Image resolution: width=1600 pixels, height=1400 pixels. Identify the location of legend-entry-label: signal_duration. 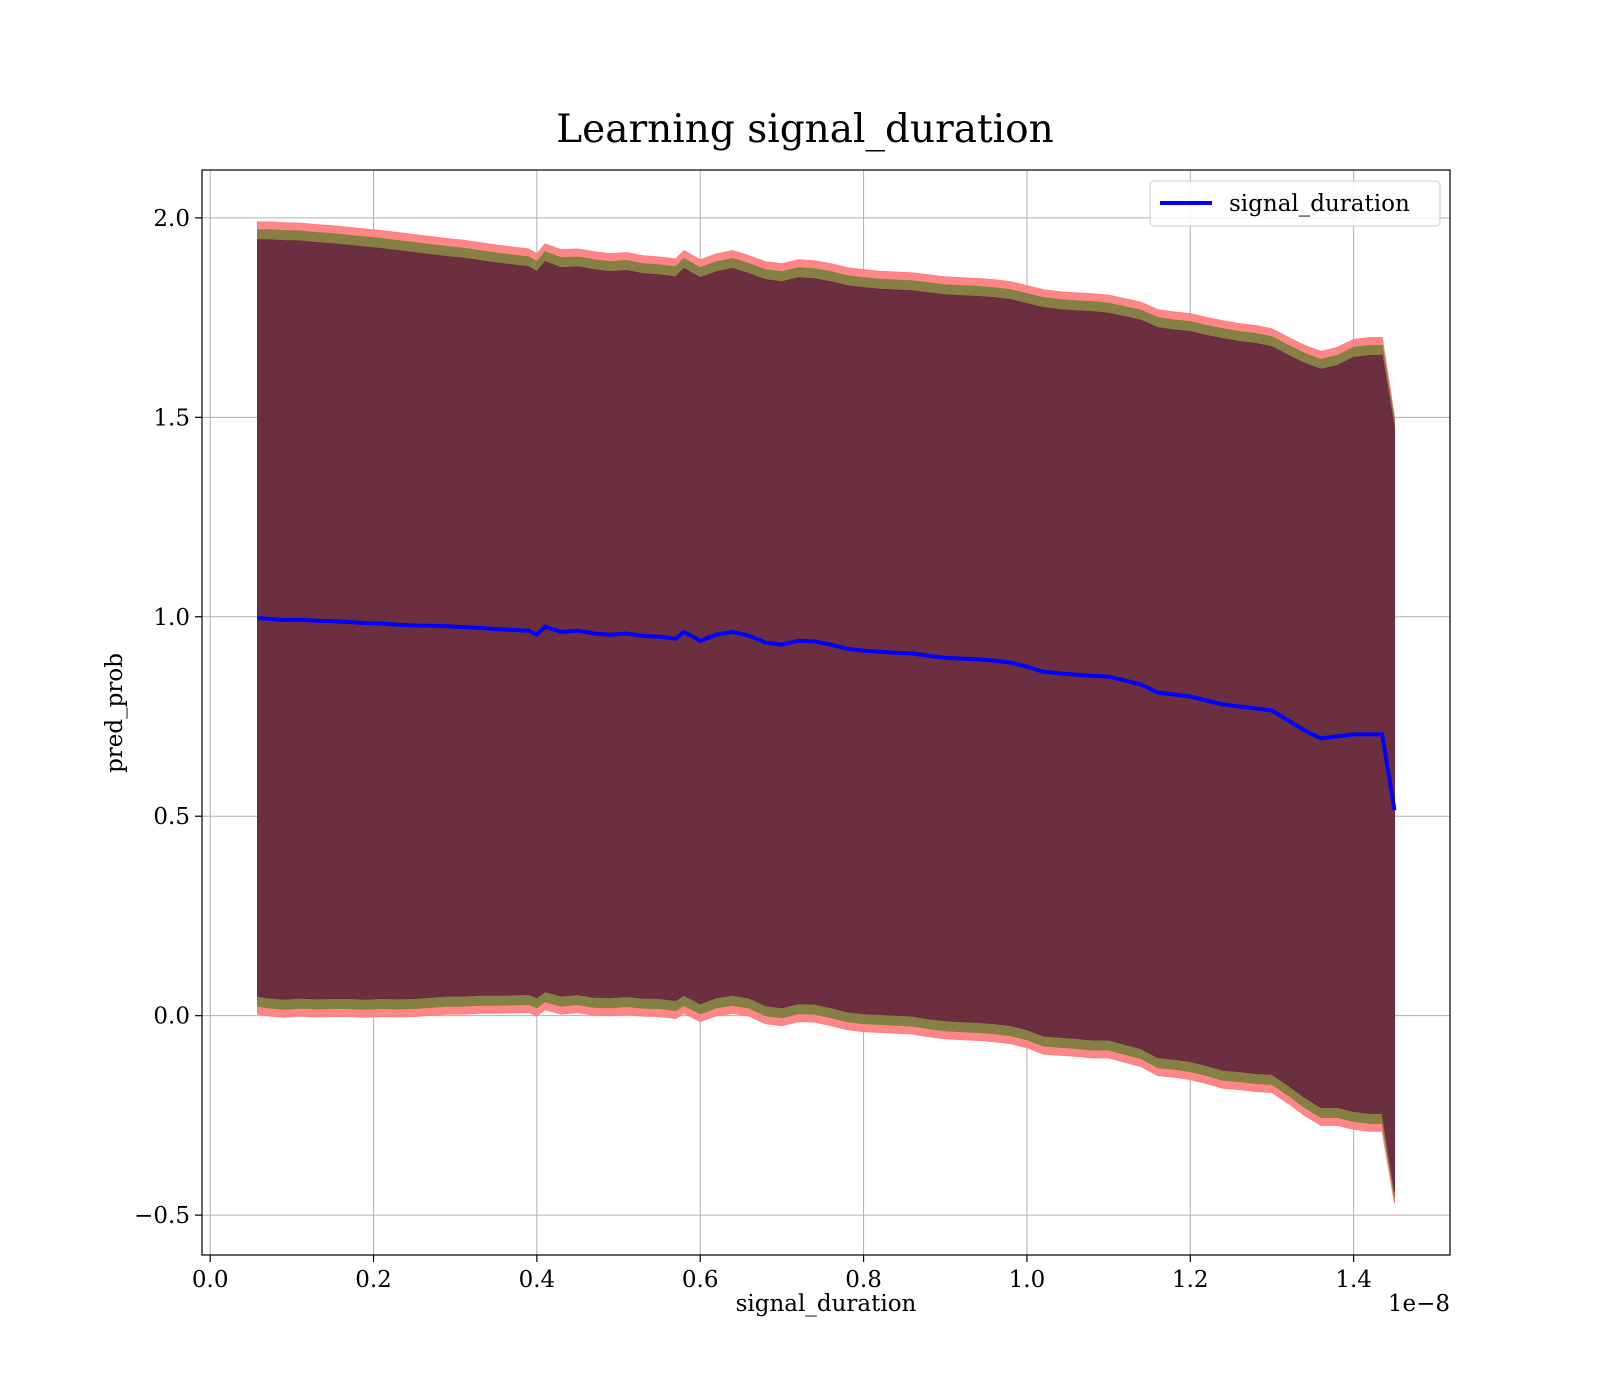
(1319, 204).